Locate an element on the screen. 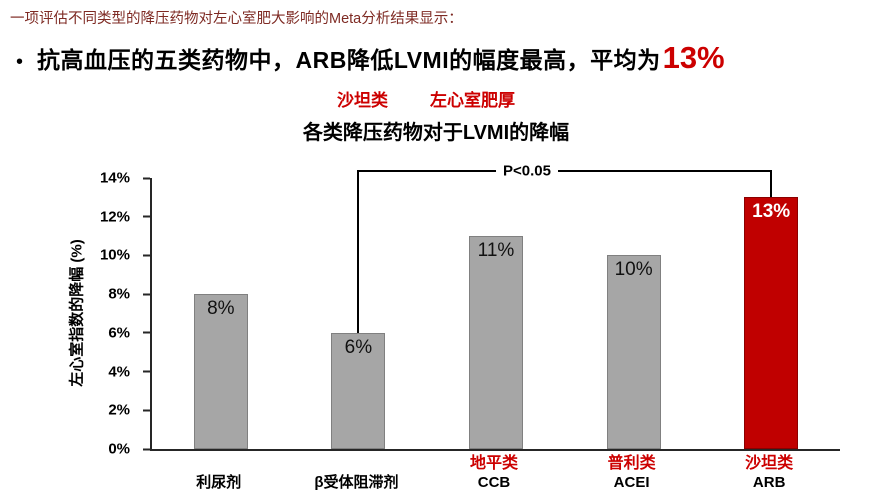  significance-bracket-right is located at coordinates (771, 184).